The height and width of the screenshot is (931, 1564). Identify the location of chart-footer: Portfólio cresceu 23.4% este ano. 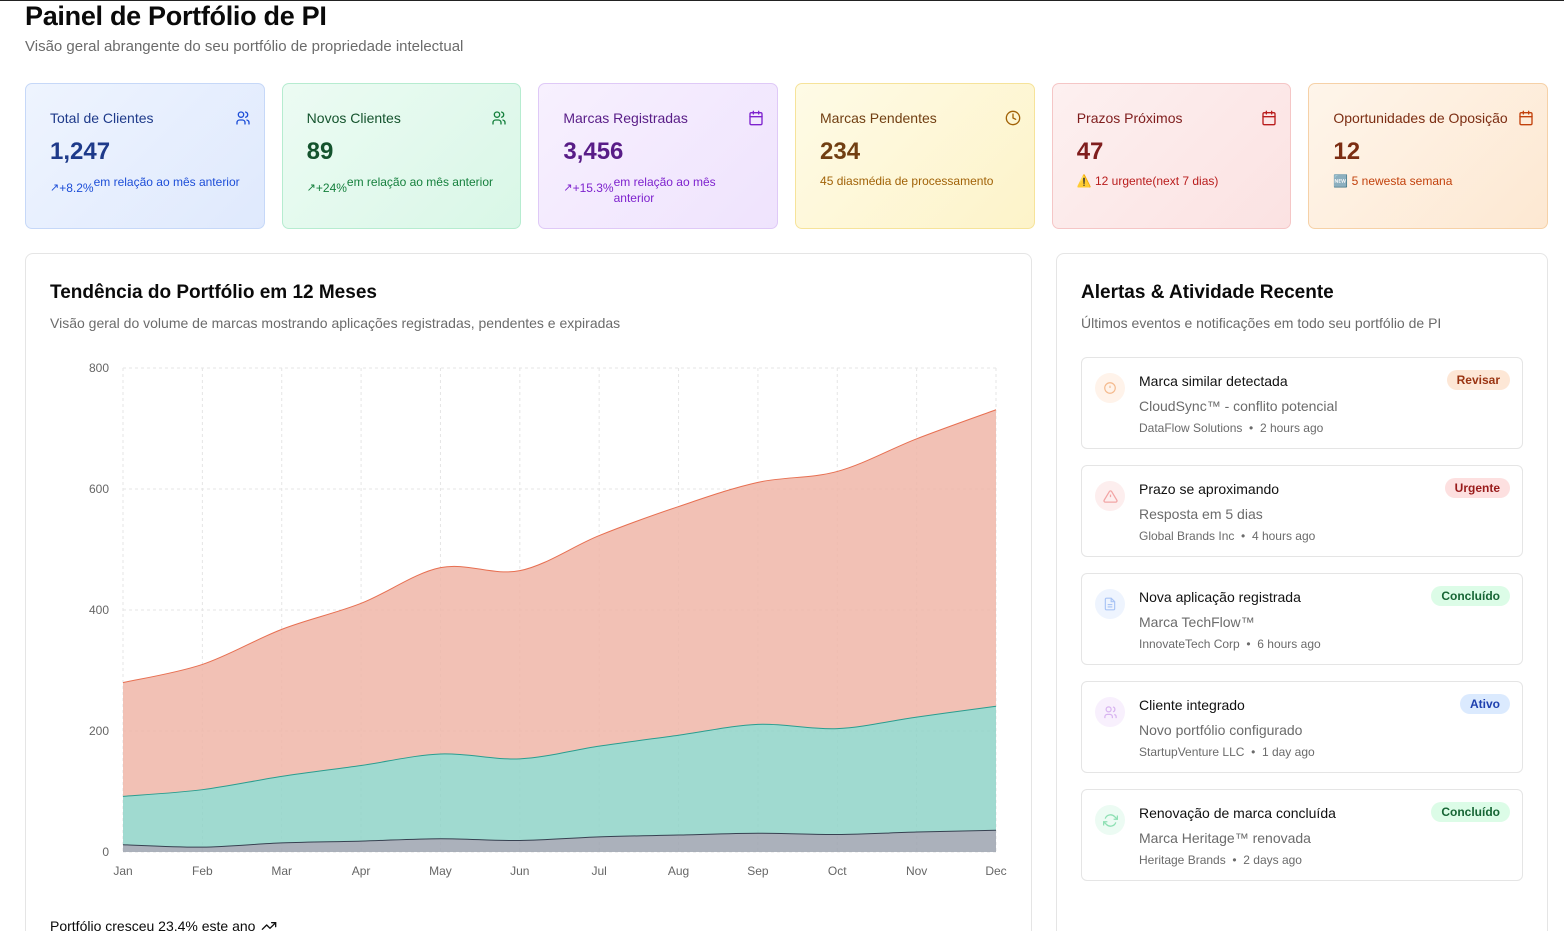
(163, 924).